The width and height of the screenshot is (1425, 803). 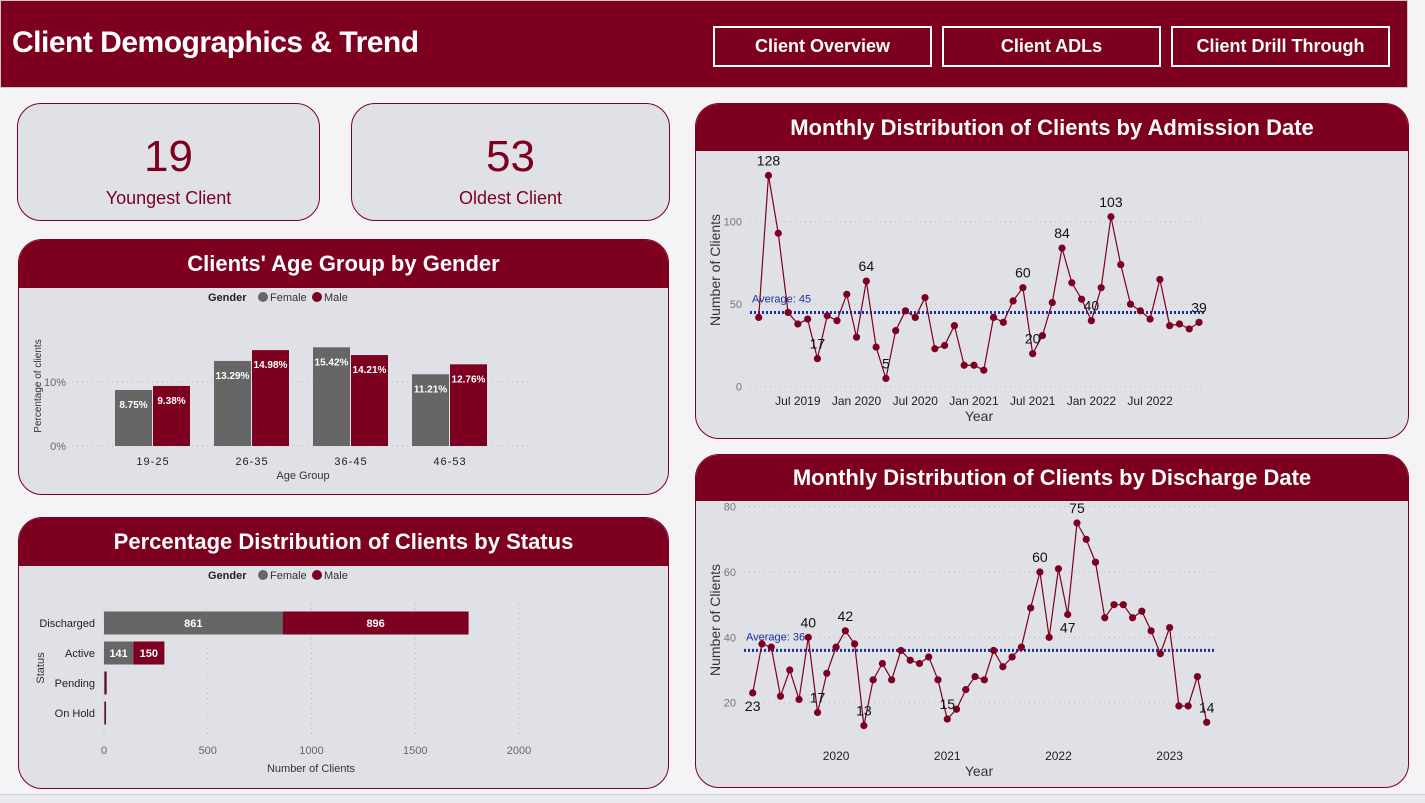 I want to click on x-tick-label: 2021, so click(x=947, y=756).